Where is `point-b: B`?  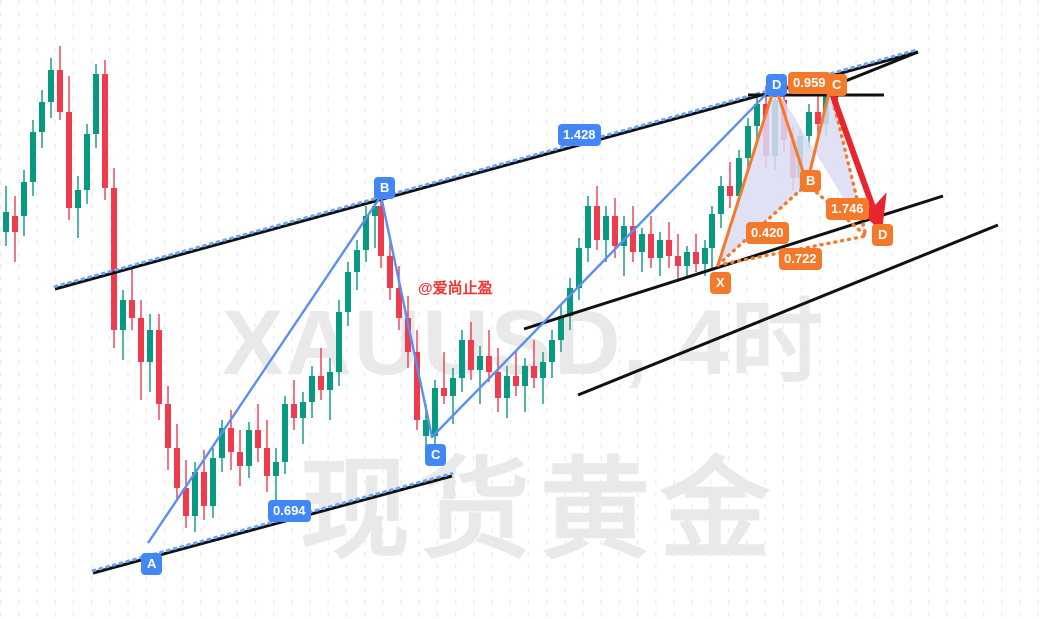
point-b: B is located at coordinates (385, 188).